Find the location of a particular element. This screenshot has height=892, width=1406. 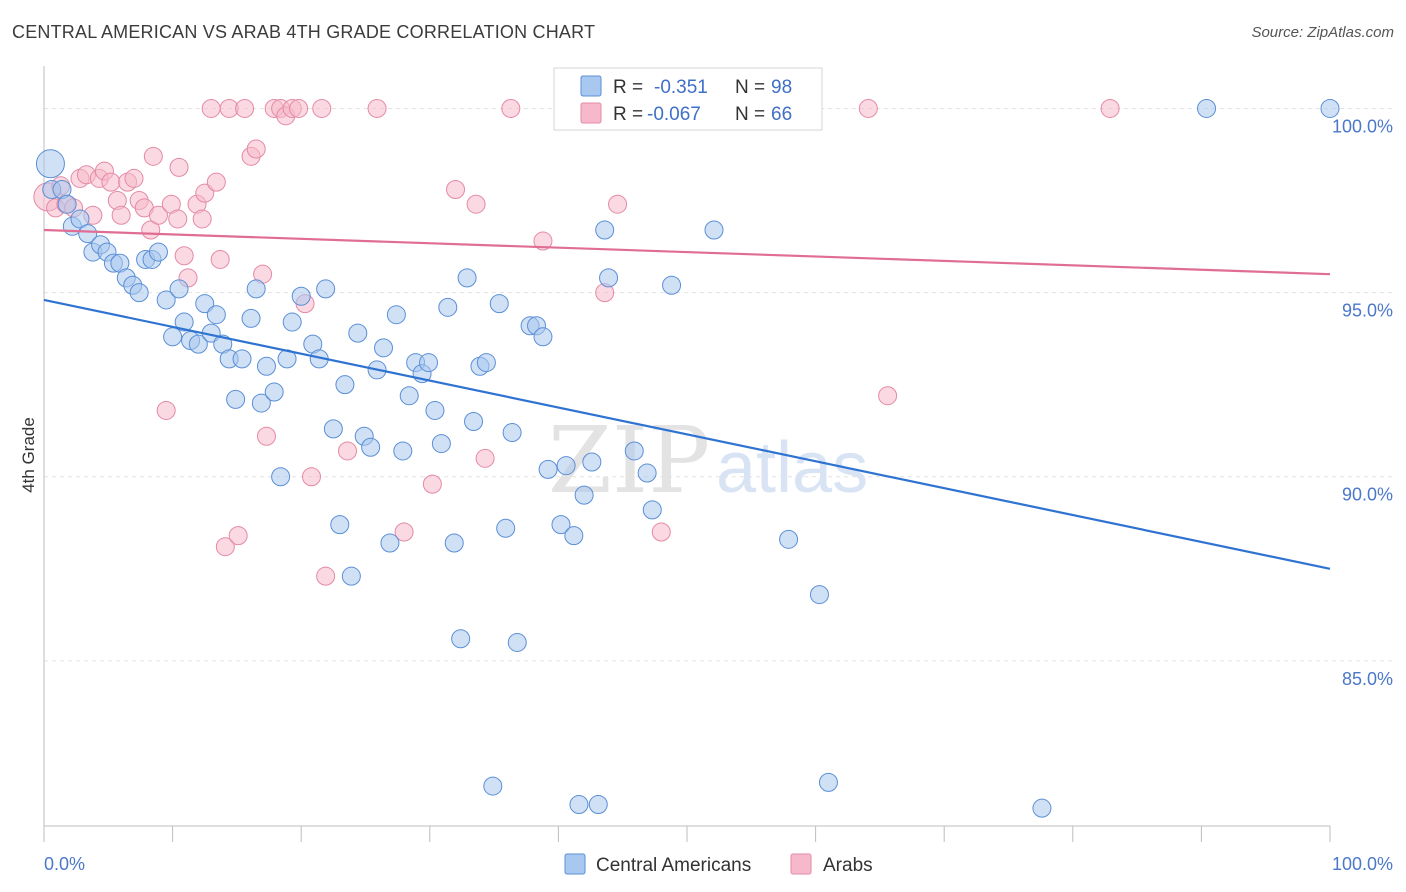

bottom-legend-swatch-blue is located at coordinates (575, 864).